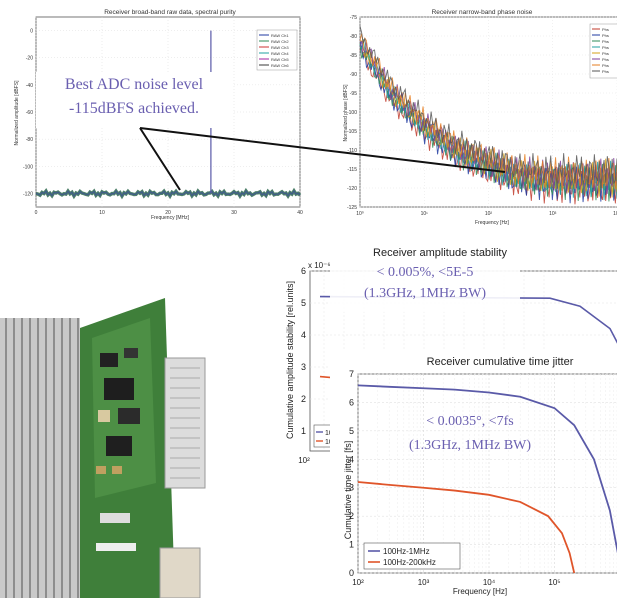  What do you see at coordinates (17, 113) in the screenshot?
I see `broadband-ylabel: Normalized amplitude [dBFS]` at bounding box center [17, 113].